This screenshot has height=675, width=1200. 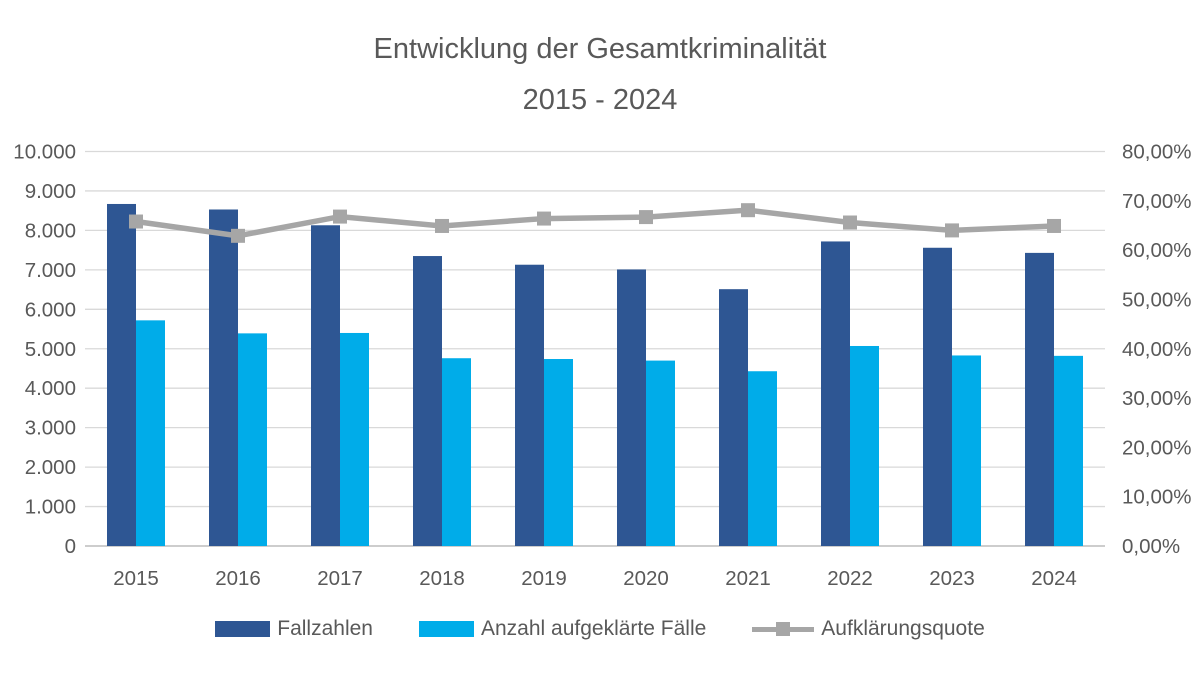 I want to click on bar-aufgeklaerte-faelle-2021, so click(x=762, y=458).